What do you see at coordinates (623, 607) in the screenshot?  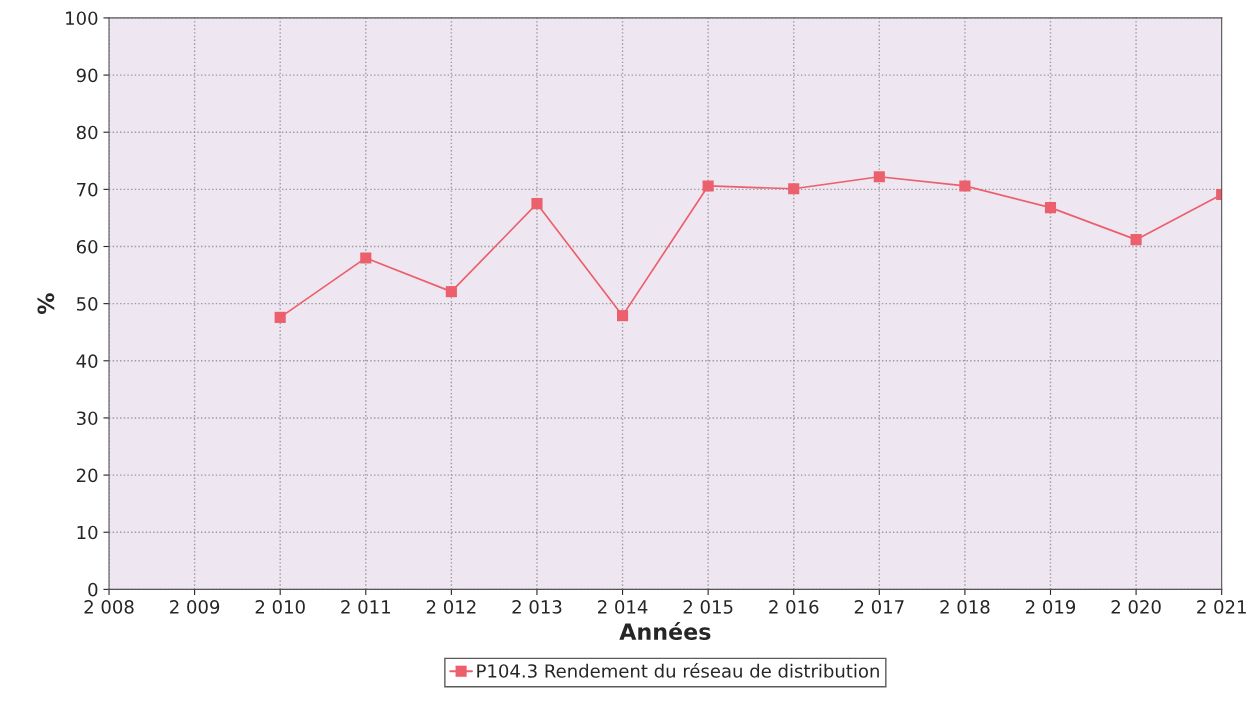 I see `x-tick-label: 2 014` at bounding box center [623, 607].